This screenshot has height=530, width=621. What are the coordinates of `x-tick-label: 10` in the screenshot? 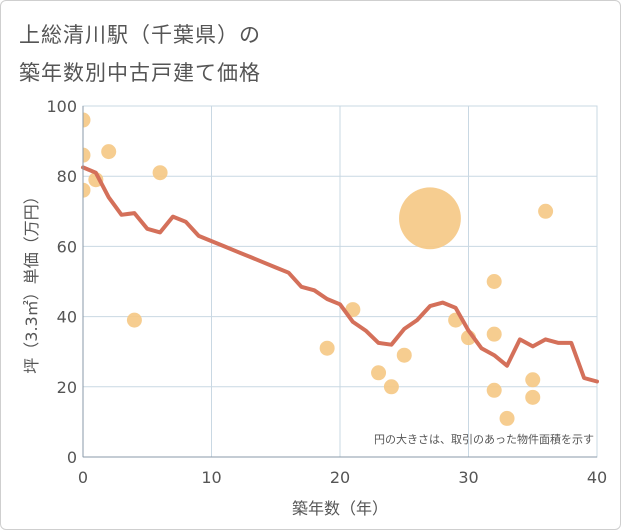 It's located at (211, 477).